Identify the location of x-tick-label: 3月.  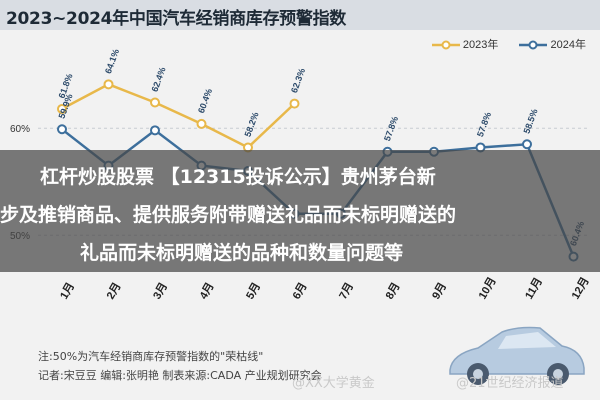
(160, 290).